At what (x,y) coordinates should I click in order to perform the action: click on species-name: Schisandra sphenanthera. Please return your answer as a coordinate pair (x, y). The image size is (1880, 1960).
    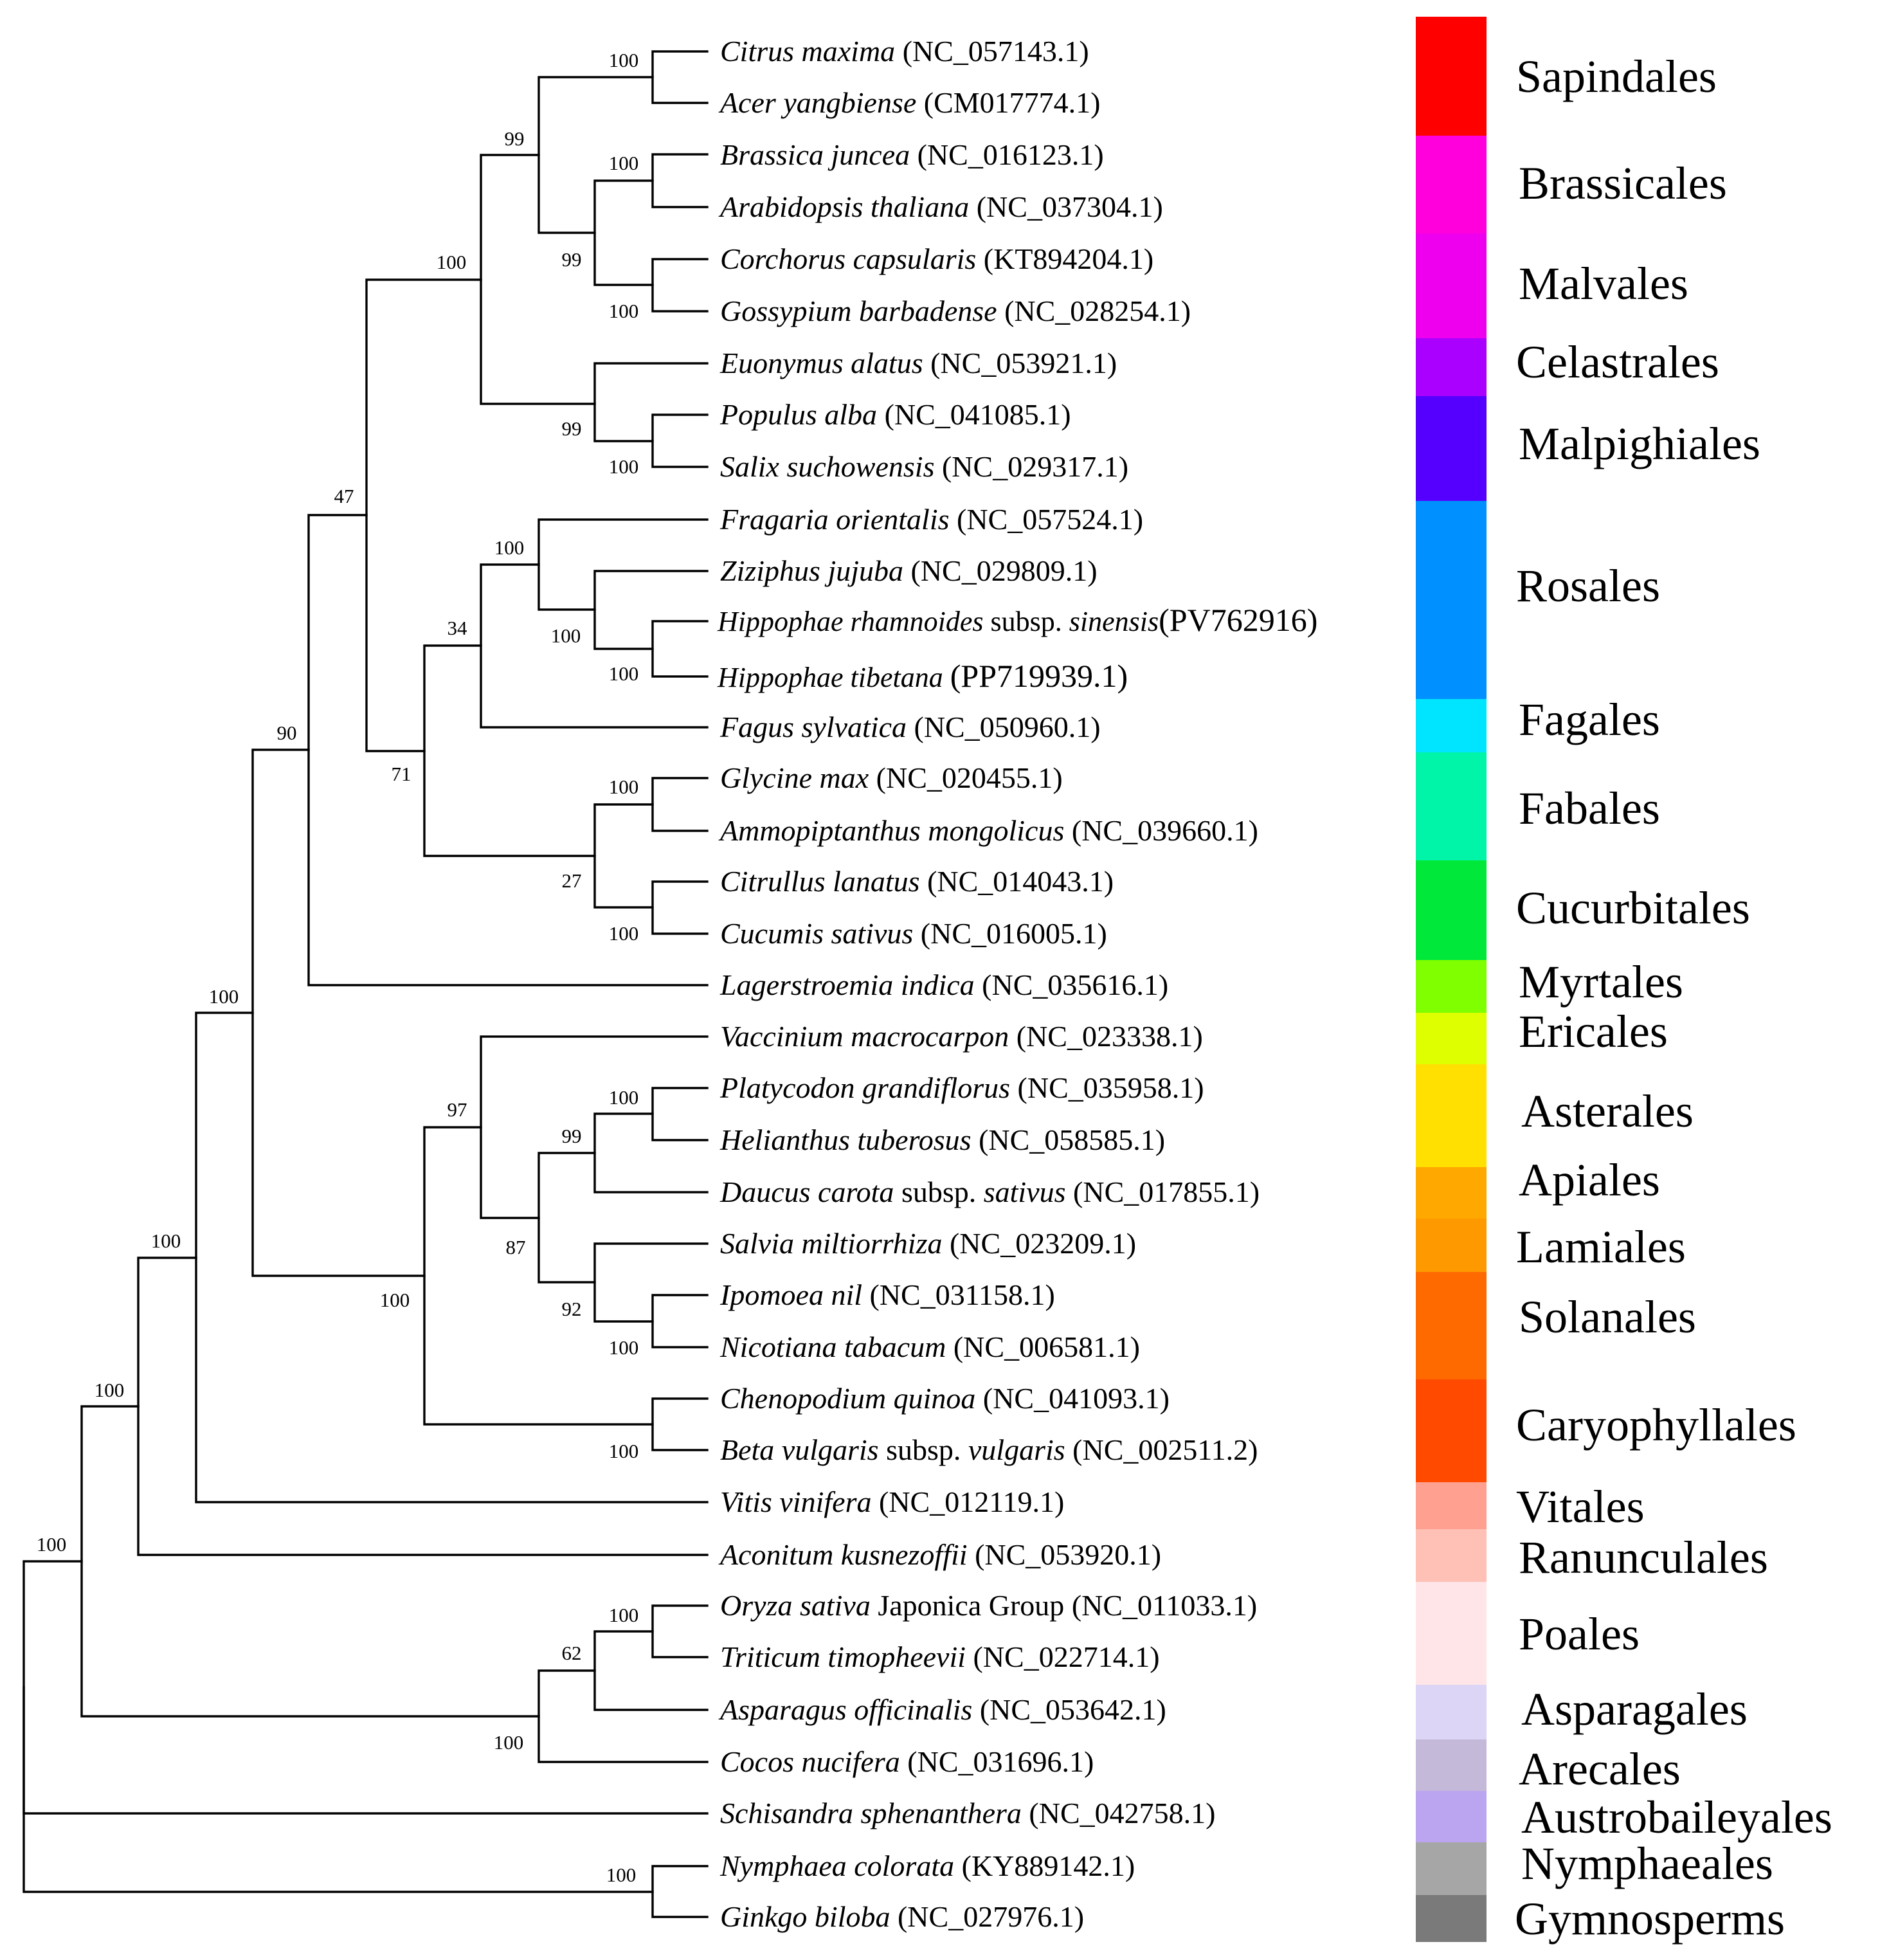
    Looking at the image, I should click on (871, 1813).